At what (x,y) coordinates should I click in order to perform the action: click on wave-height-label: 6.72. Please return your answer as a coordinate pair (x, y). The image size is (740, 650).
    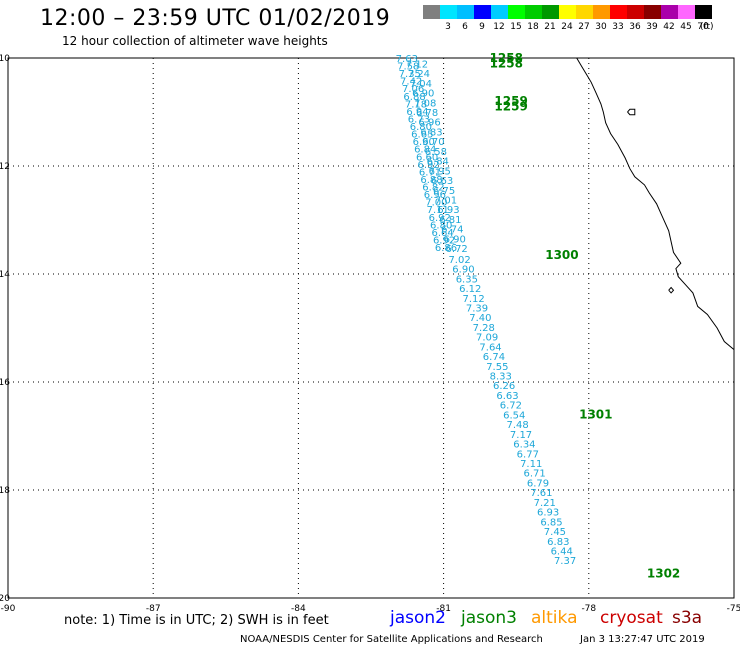
    Looking at the image, I should click on (457, 249).